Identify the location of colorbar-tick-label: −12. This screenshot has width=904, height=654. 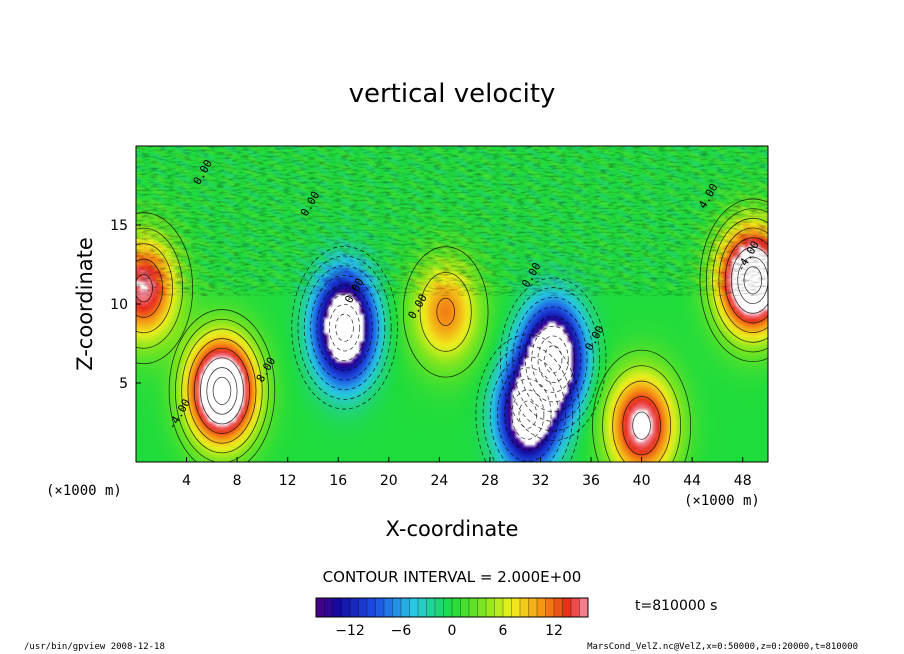
(350, 631).